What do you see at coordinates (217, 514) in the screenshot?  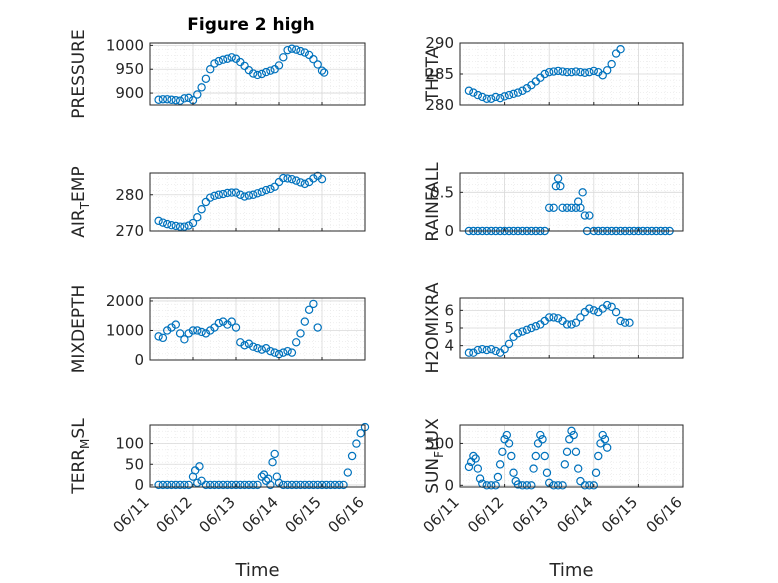 I see `x-tick-label: 06/13` at bounding box center [217, 514].